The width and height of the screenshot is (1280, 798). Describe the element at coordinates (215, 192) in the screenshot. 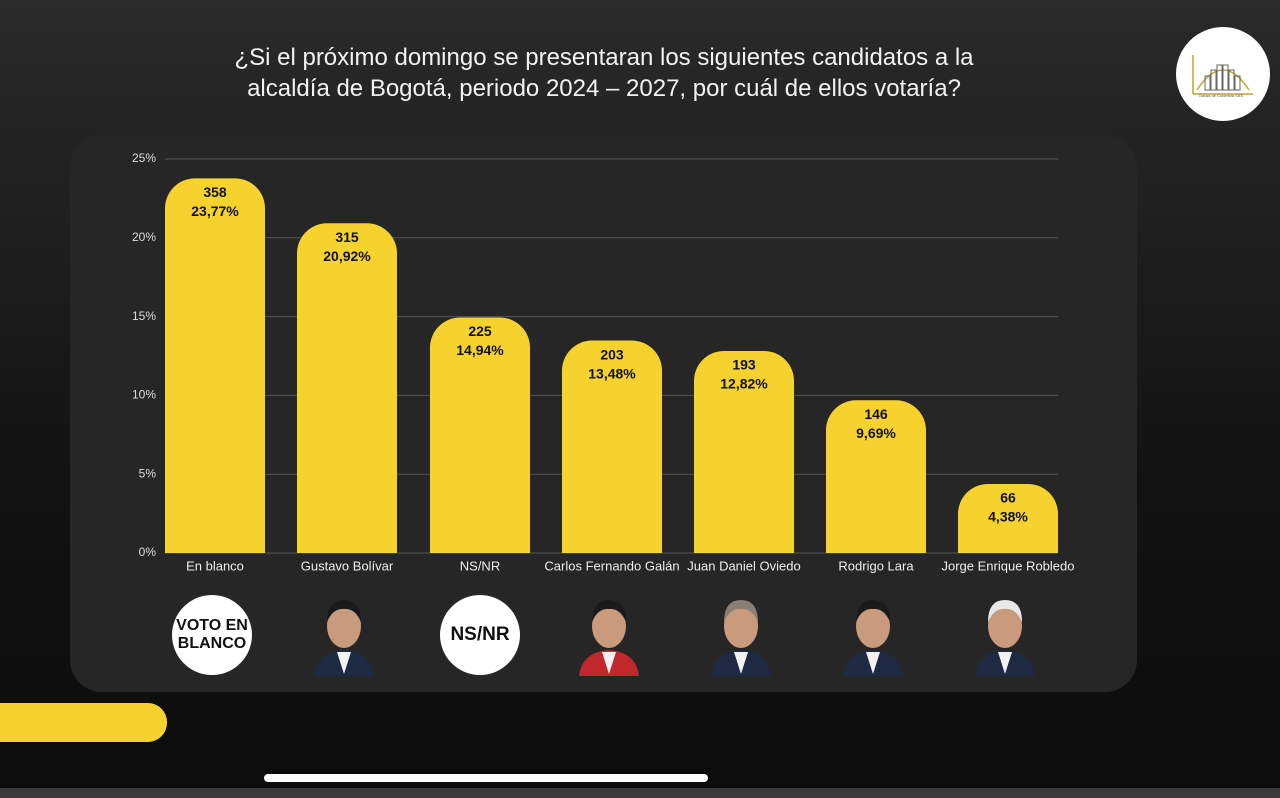

I see `bar-count: 358` at that location.